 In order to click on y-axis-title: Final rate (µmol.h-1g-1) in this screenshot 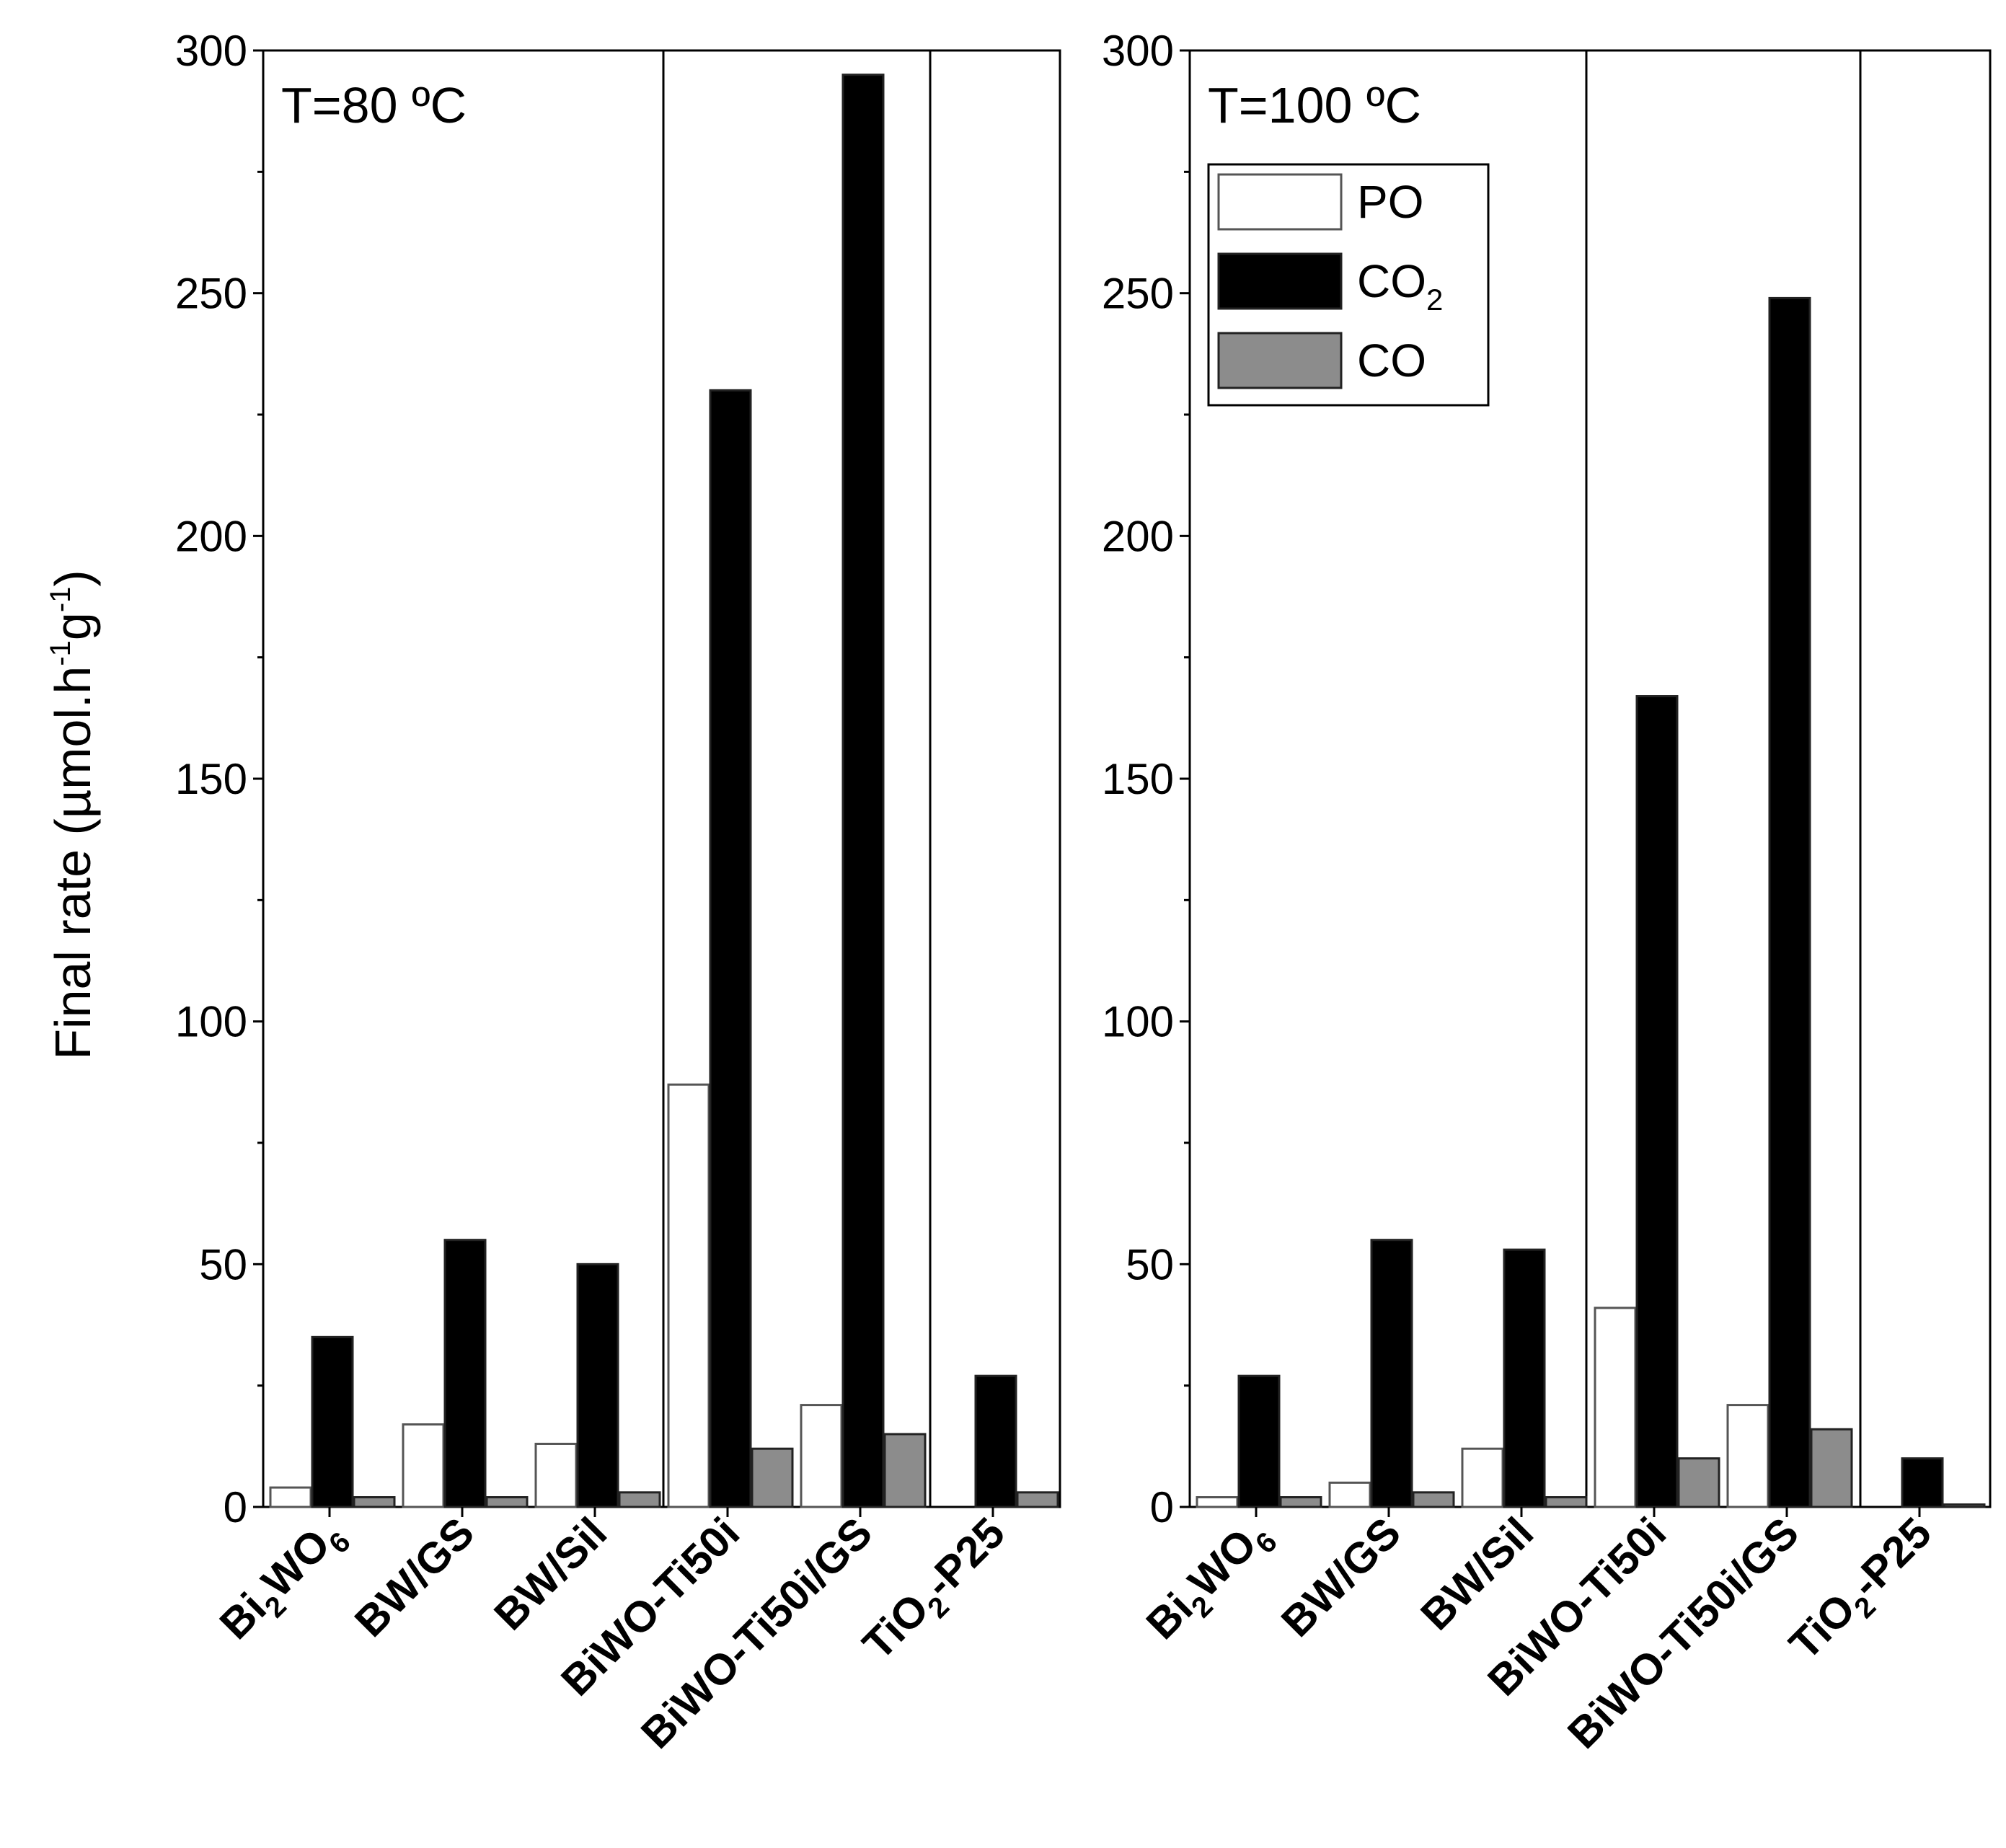, I will do `click(73, 814)`.